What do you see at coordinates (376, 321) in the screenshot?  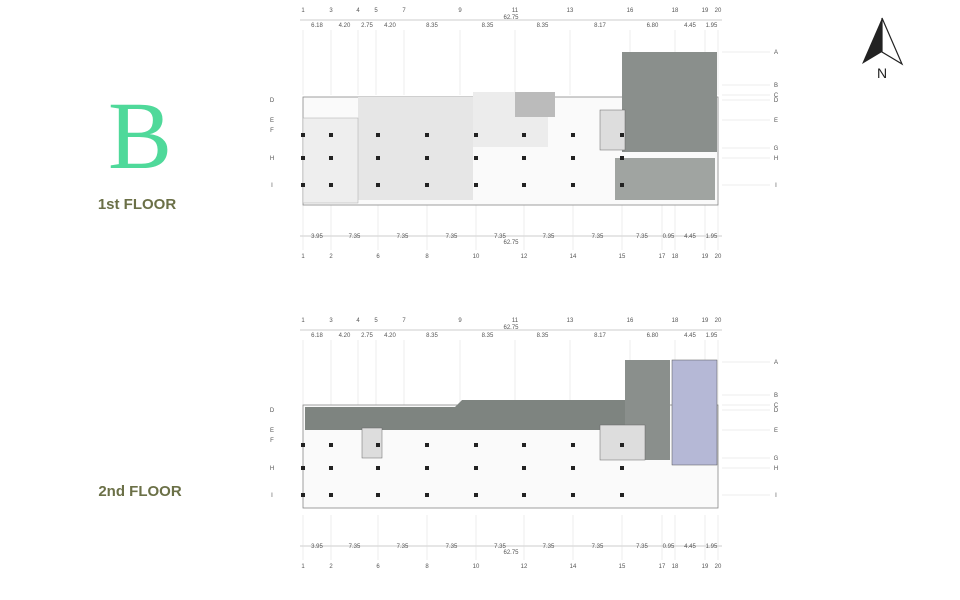 I see `grid-column-label: 5` at bounding box center [376, 321].